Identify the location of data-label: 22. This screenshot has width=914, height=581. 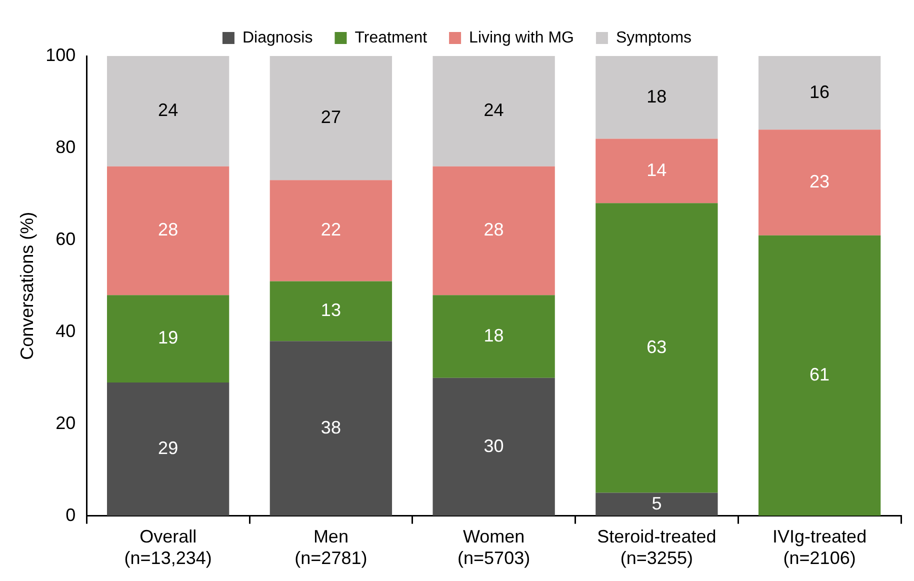
(330, 230).